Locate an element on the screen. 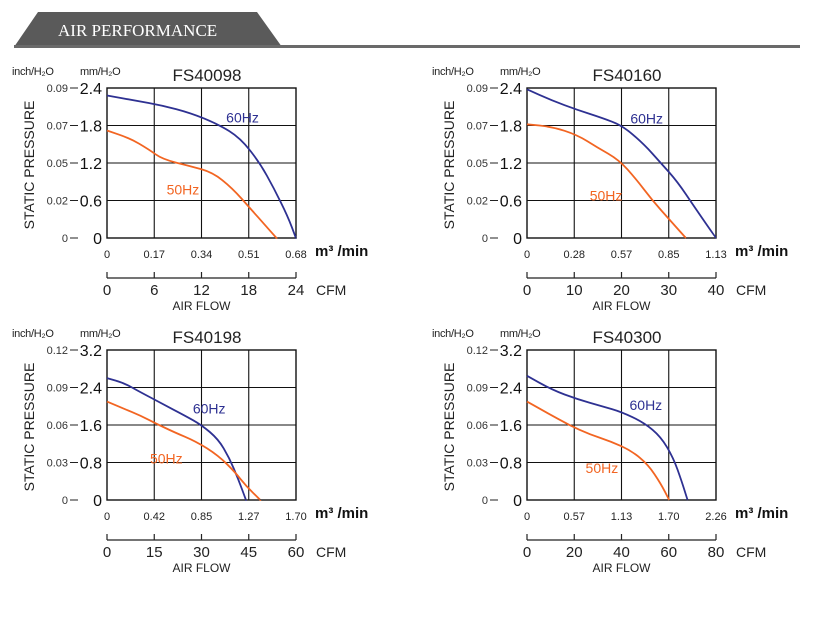  x-tick-cfm: 12 is located at coordinates (201, 290).